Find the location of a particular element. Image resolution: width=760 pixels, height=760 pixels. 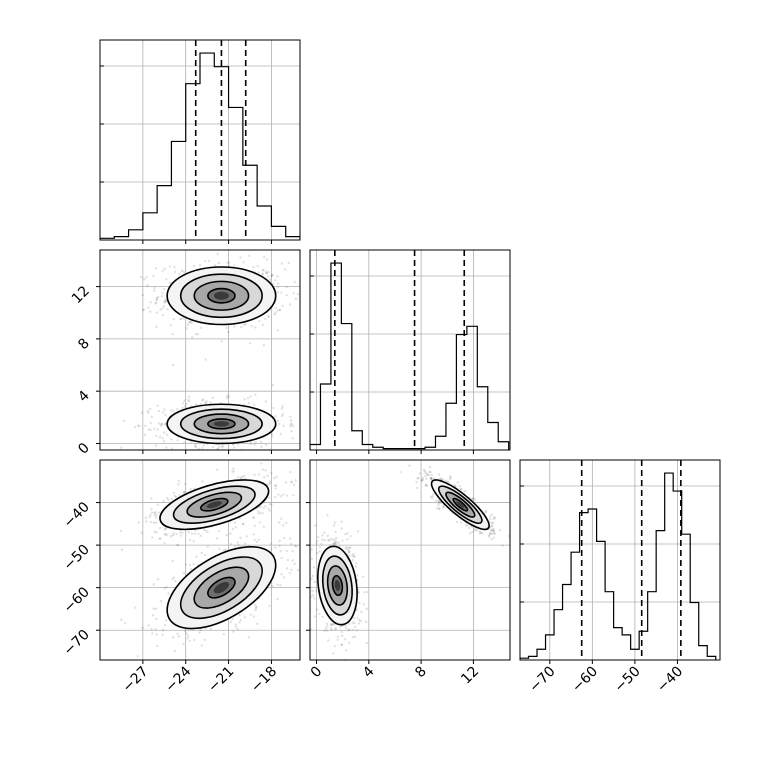

x-tick-label: −24 is located at coordinates (178, 679).